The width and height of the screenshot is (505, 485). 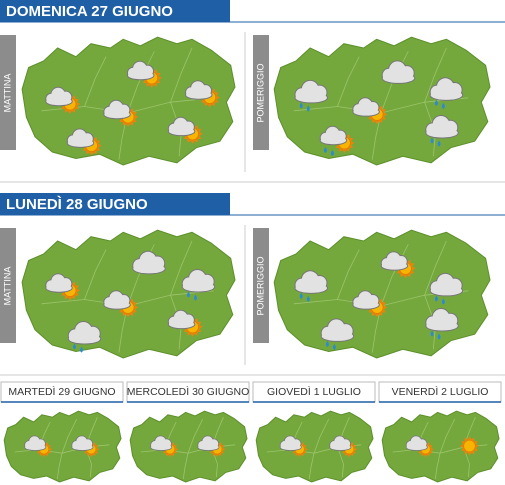 I want to click on sun-disc, so click(x=469, y=446).